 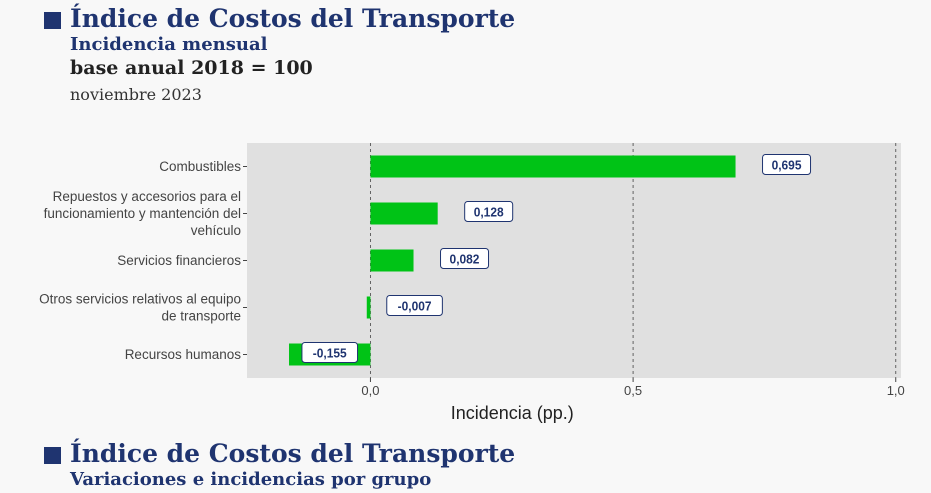 I want to click on value-label: -0,155, so click(x=330, y=353).